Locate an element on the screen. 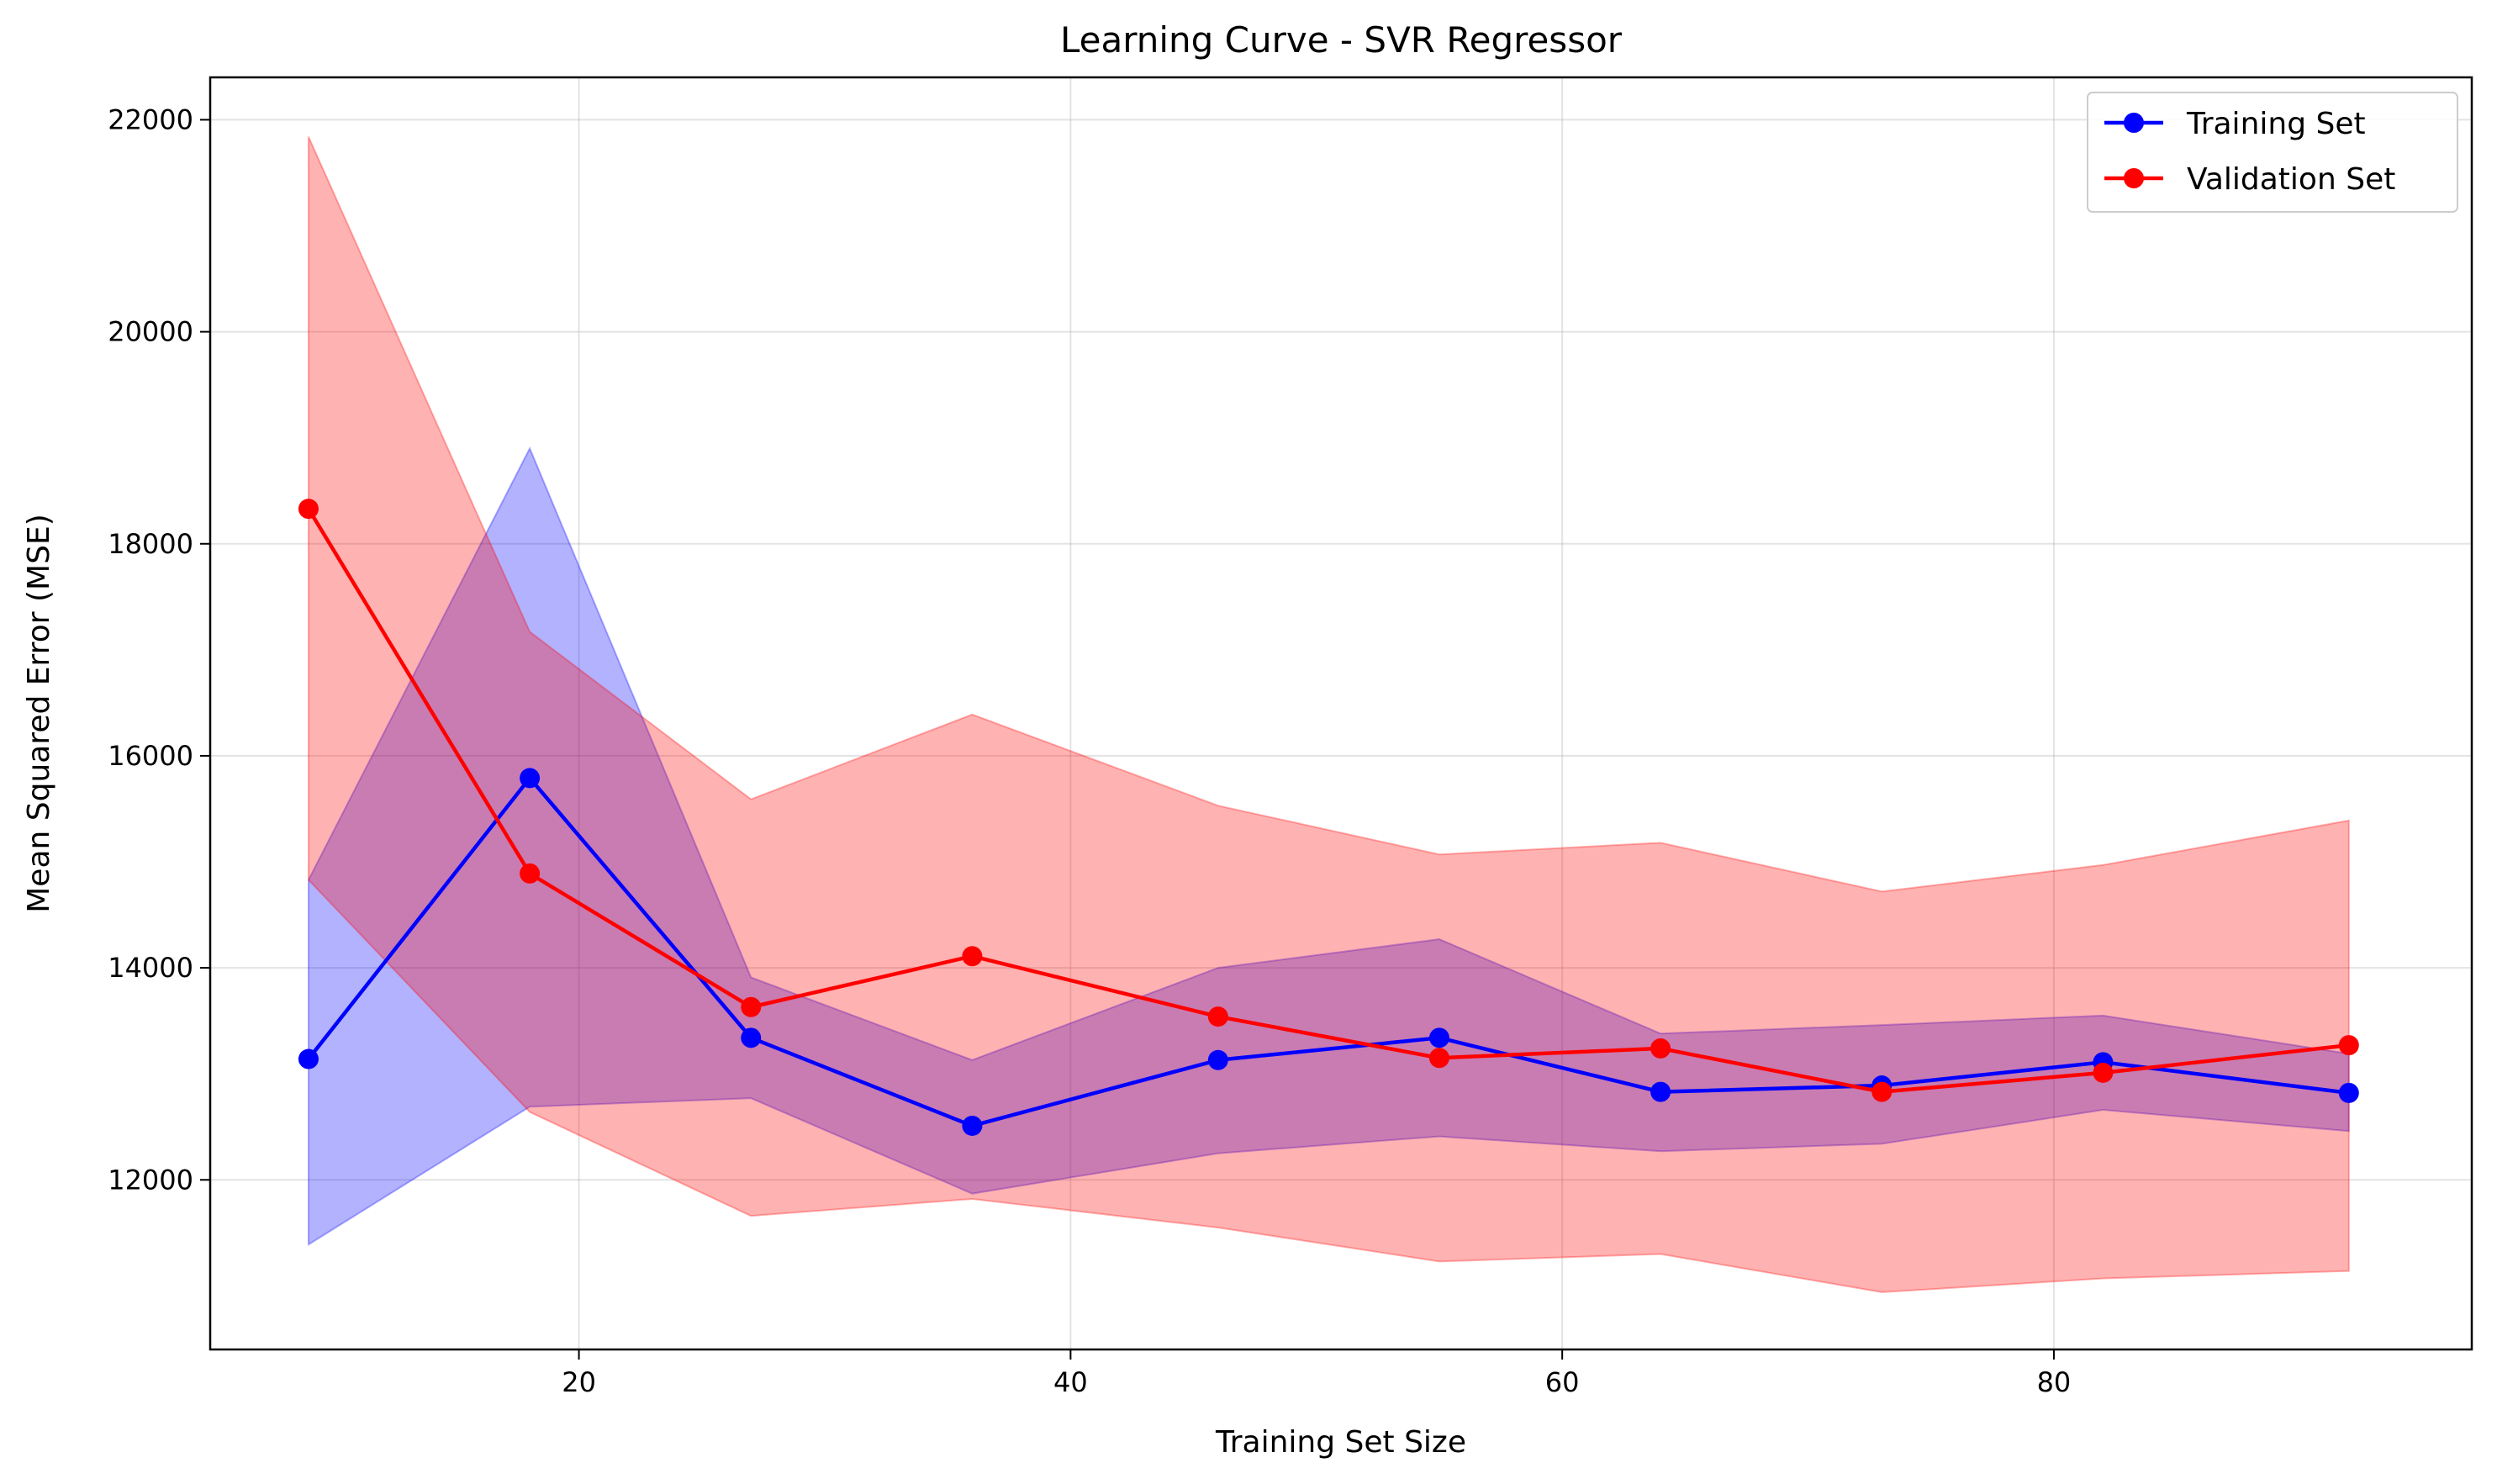 The width and height of the screenshot is (2497, 1484). y-tick-label: 20000 is located at coordinates (150, 332).